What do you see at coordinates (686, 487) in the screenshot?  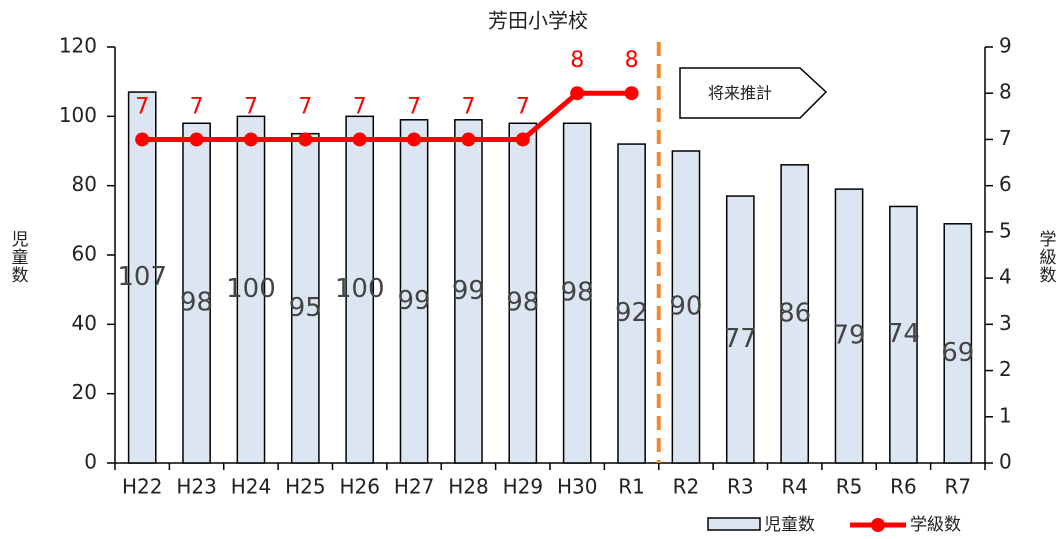 I see `x-tick-label: R2` at bounding box center [686, 487].